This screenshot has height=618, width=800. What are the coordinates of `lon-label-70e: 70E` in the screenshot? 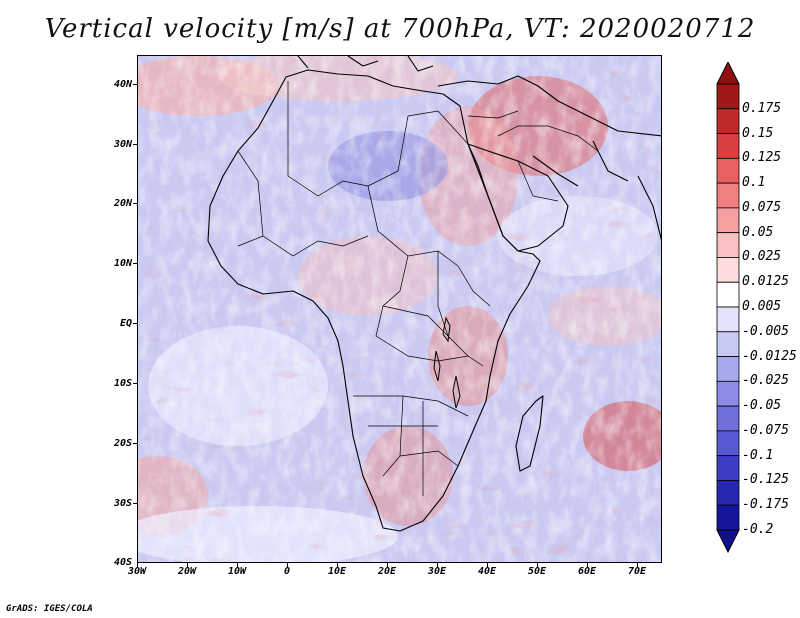 It's located at (637, 571).